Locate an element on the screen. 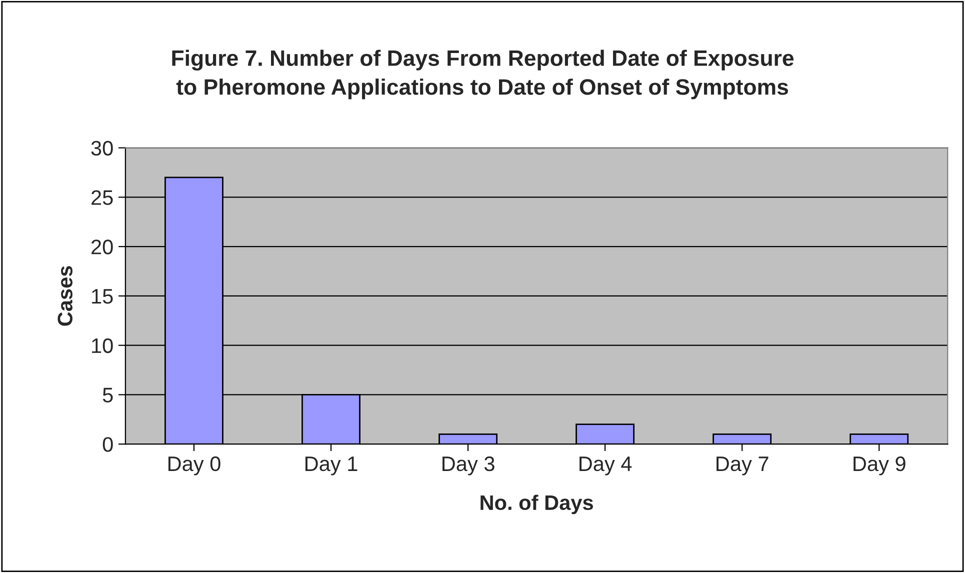 Image resolution: width=965 pixels, height=573 pixels. y-tick-label: 5 is located at coordinates (107, 395).